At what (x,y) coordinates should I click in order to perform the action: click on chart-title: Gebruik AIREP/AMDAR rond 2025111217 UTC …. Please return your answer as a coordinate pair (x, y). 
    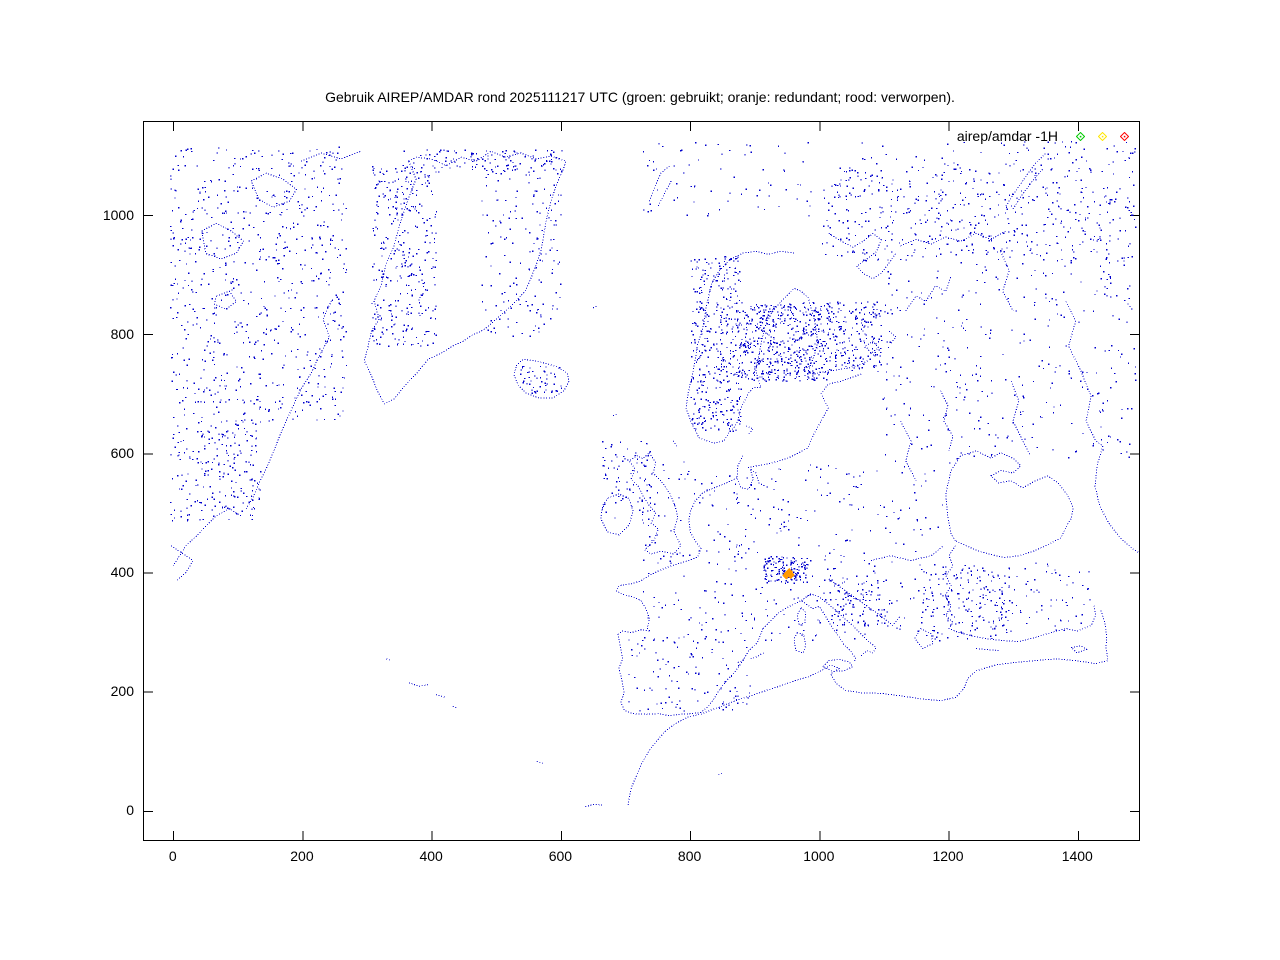
    Looking at the image, I should click on (640, 97).